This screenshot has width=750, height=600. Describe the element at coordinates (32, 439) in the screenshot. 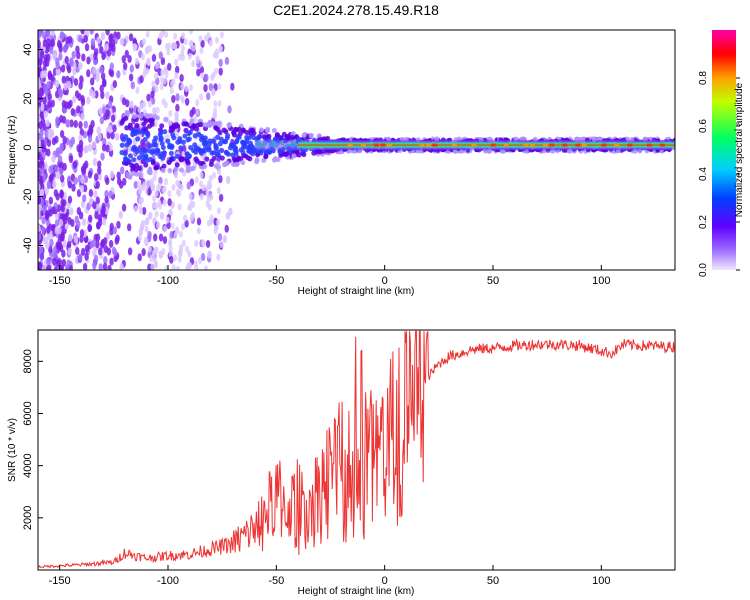

I see `snr-y-ticks: 2000 4000 6000 8000` at that location.